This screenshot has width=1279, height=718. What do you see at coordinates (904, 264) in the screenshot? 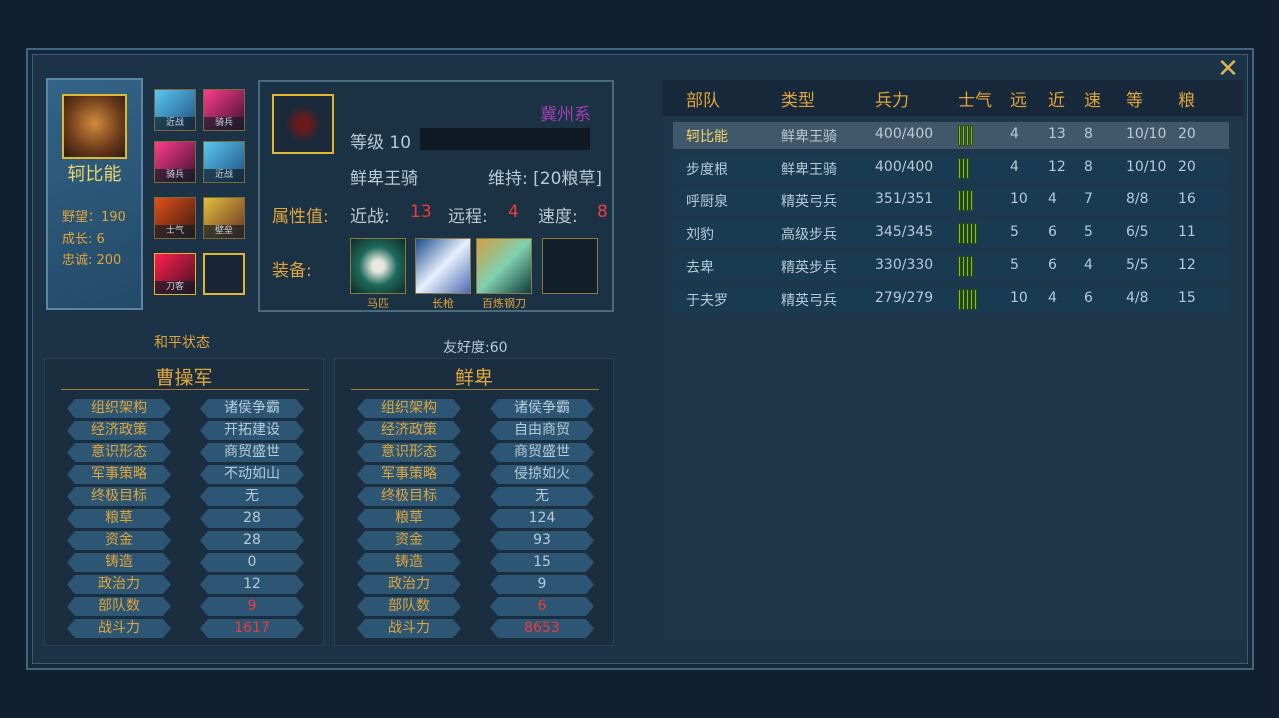
I see `cell-troops: 330/330` at bounding box center [904, 264].